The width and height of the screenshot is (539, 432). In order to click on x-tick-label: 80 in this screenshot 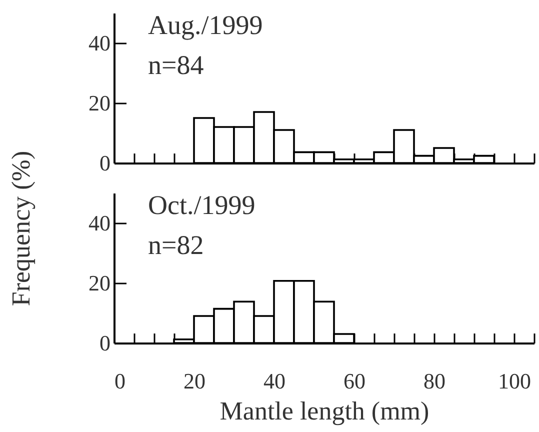, I will do `click(435, 381)`.